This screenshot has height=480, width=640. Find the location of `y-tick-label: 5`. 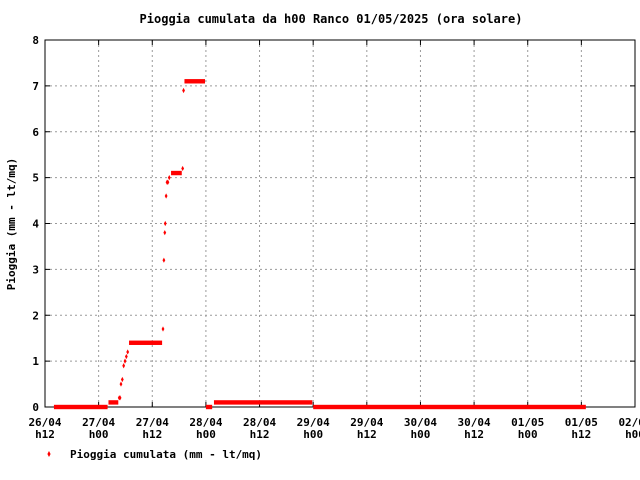

y-tick-label: 5 is located at coordinates (35, 178).